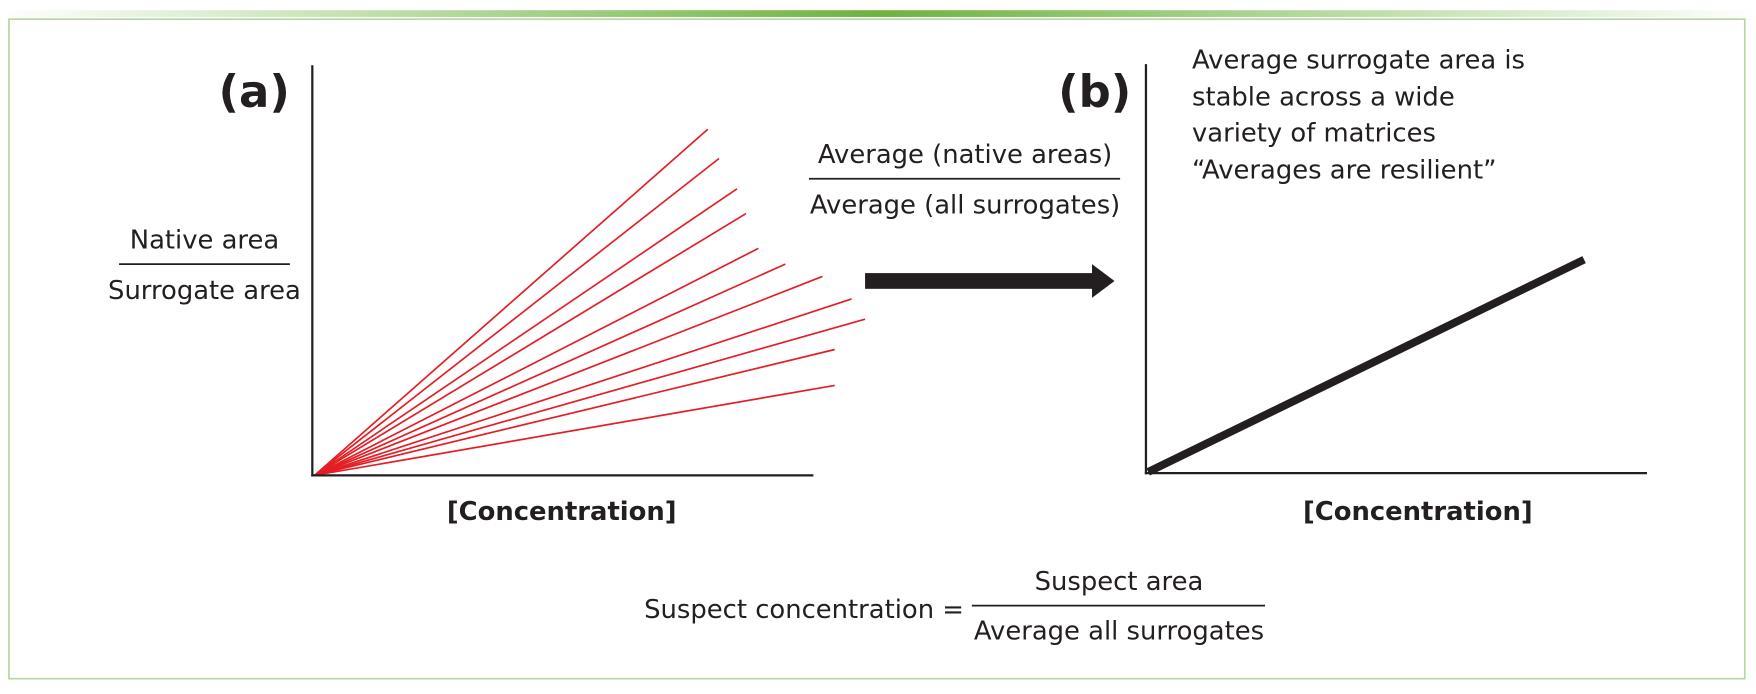 This screenshot has height=694, width=1756. Describe the element at coordinates (1094, 91) in the screenshot. I see `panel-label: (b)` at that location.